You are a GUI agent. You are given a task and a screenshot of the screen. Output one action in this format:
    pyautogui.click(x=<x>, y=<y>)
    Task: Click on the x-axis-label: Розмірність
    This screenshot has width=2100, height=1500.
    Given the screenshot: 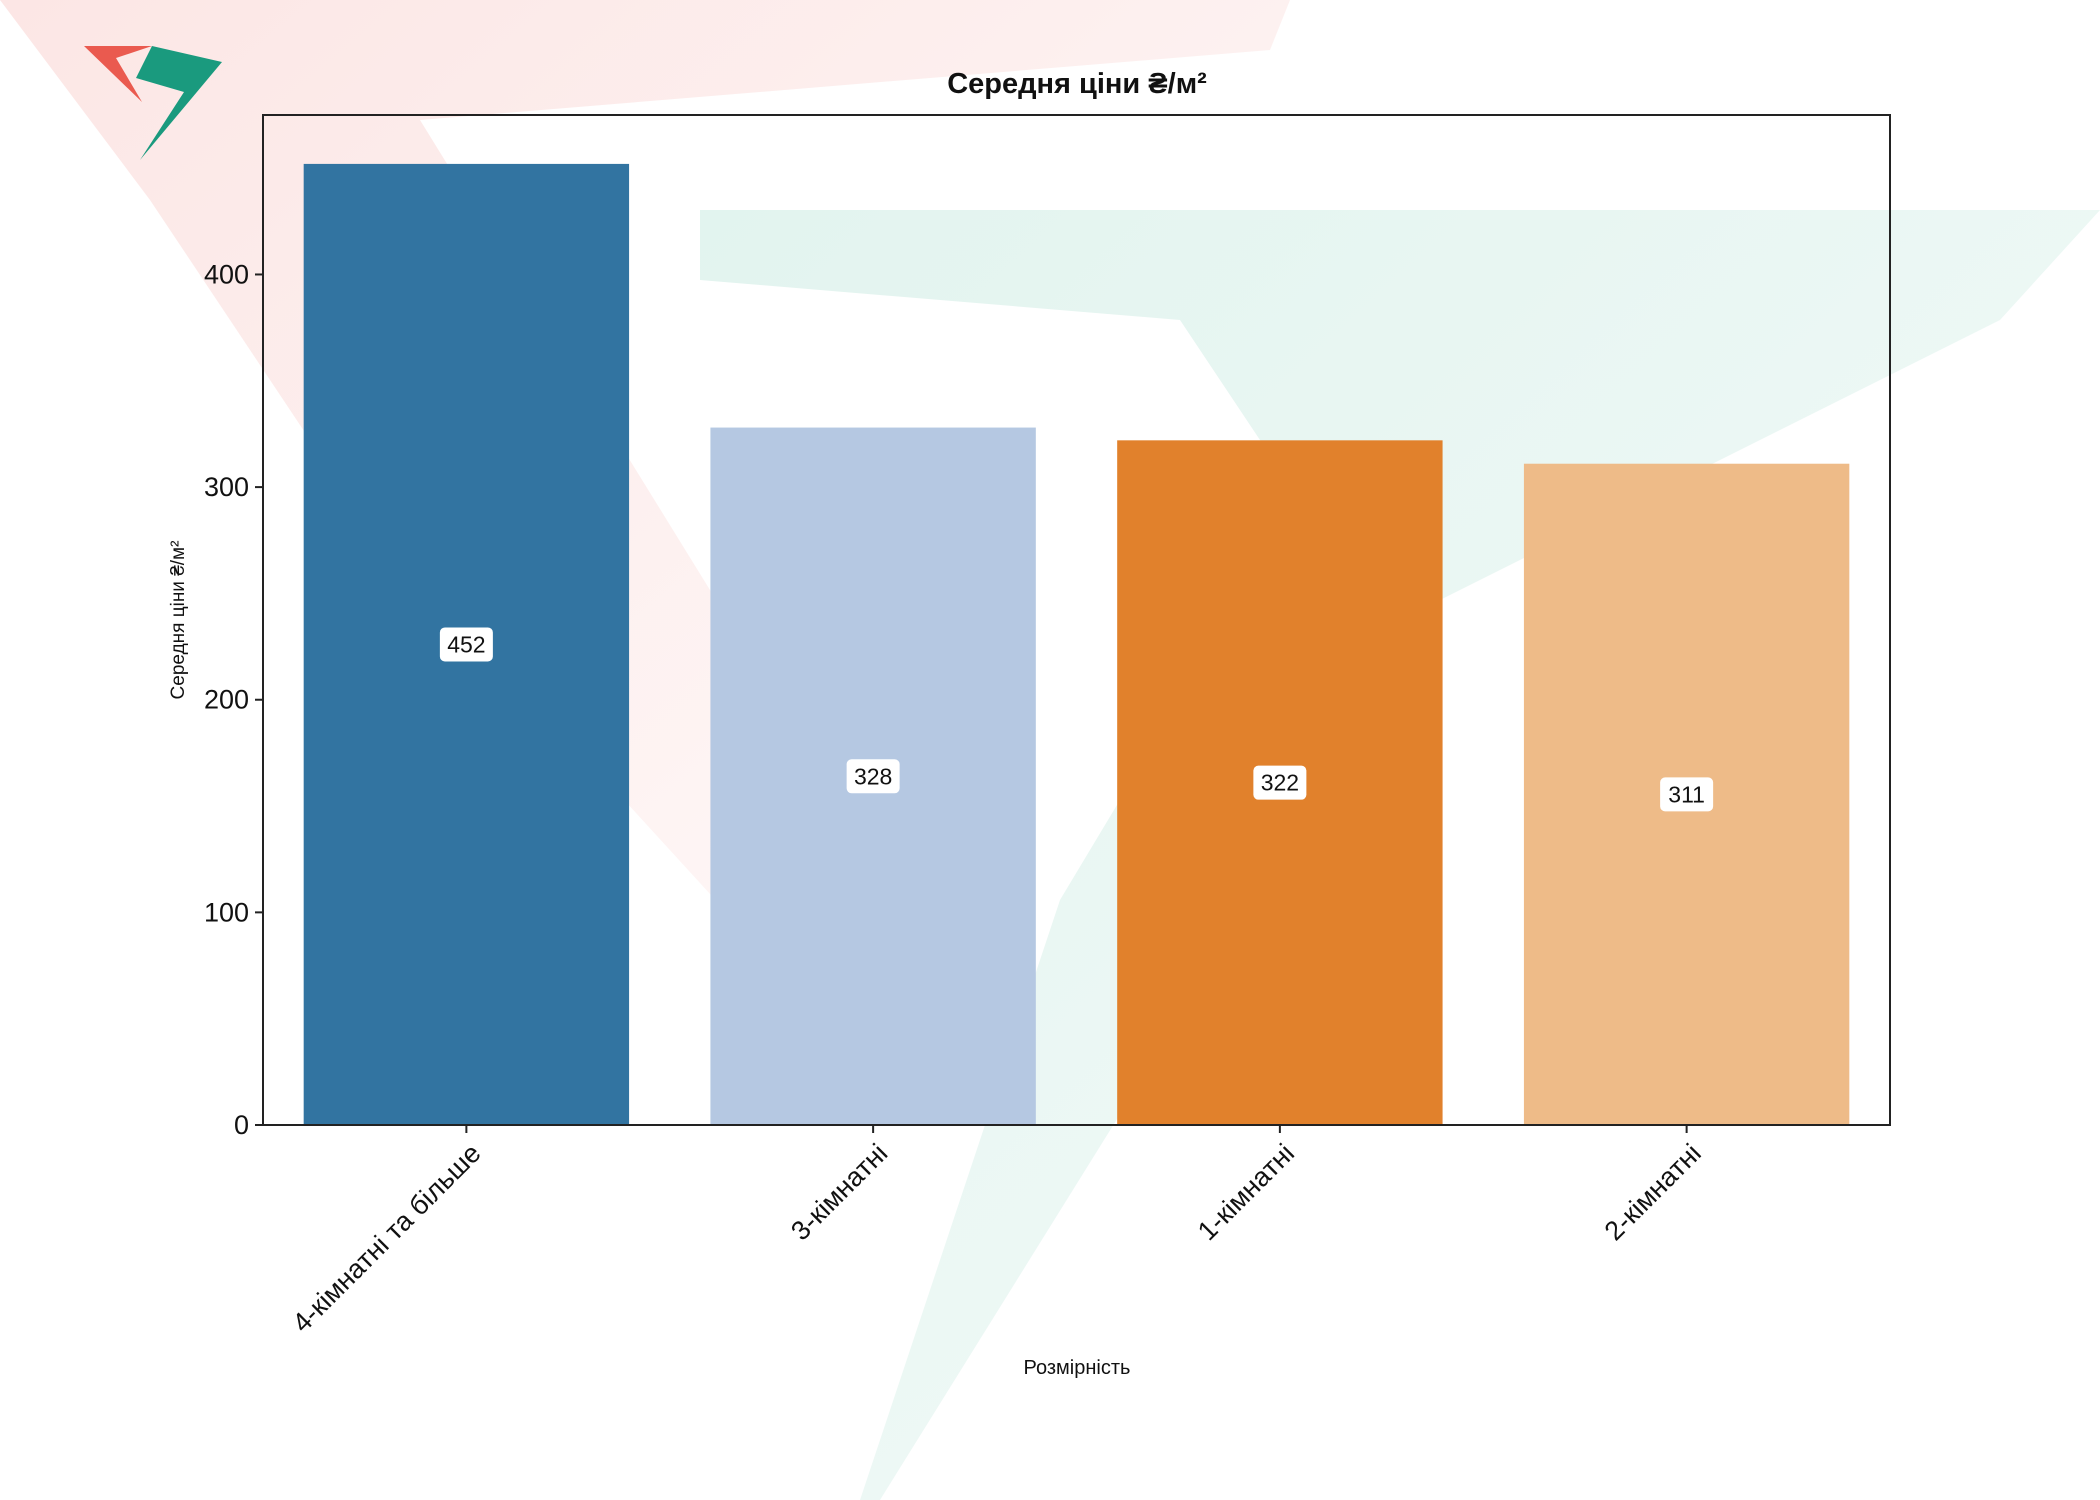 What is the action you would take?
    pyautogui.click(x=1077, y=1368)
    